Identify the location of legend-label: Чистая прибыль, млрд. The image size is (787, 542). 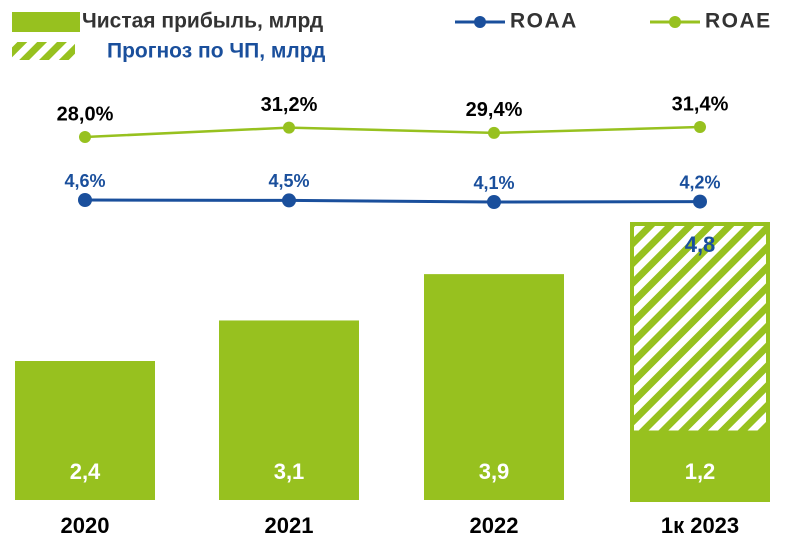
(202, 21).